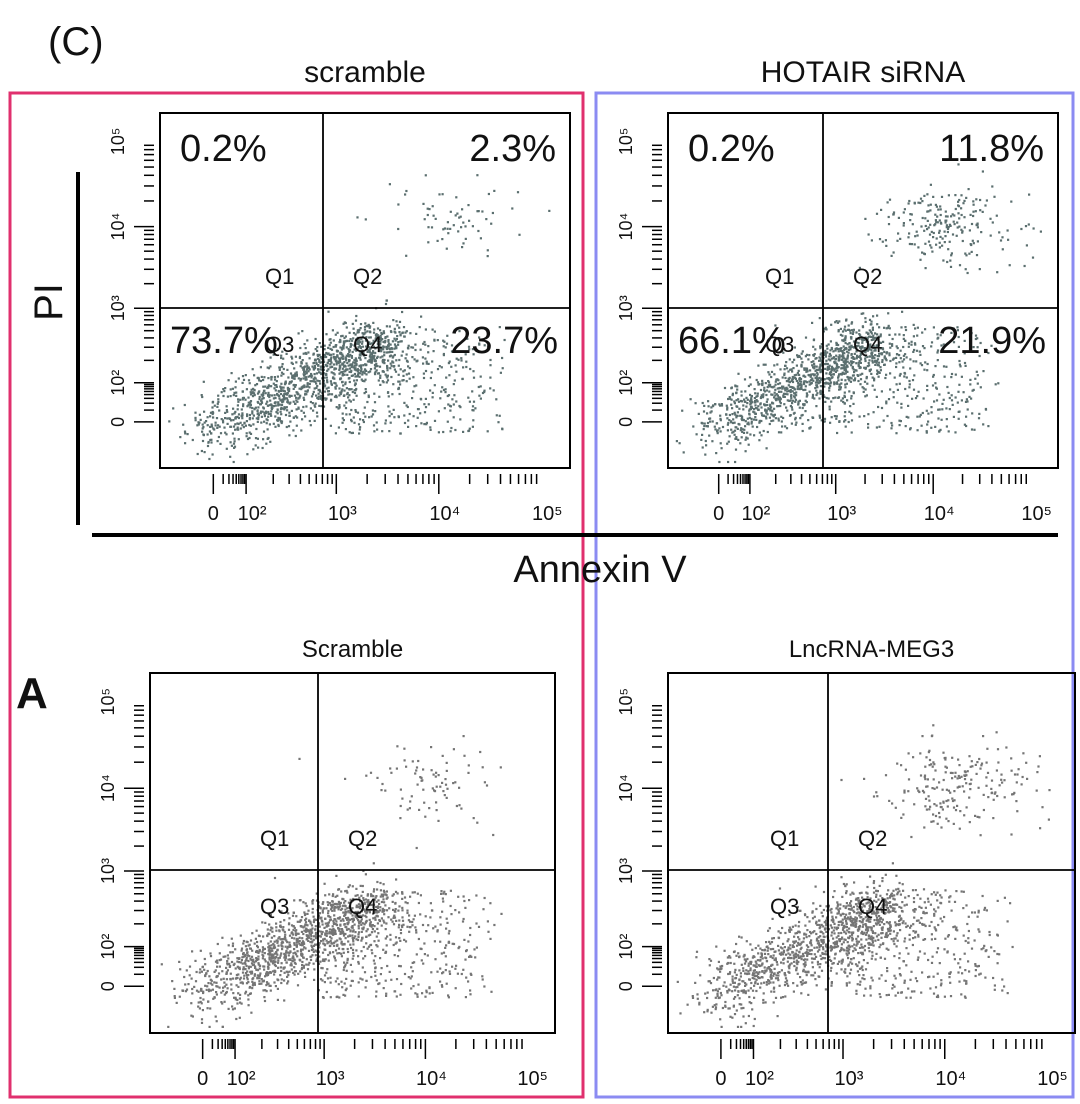 Image resolution: width=1080 pixels, height=1104 pixels. I want to click on plot-title: HOTAIR siRNA, so click(863, 72).